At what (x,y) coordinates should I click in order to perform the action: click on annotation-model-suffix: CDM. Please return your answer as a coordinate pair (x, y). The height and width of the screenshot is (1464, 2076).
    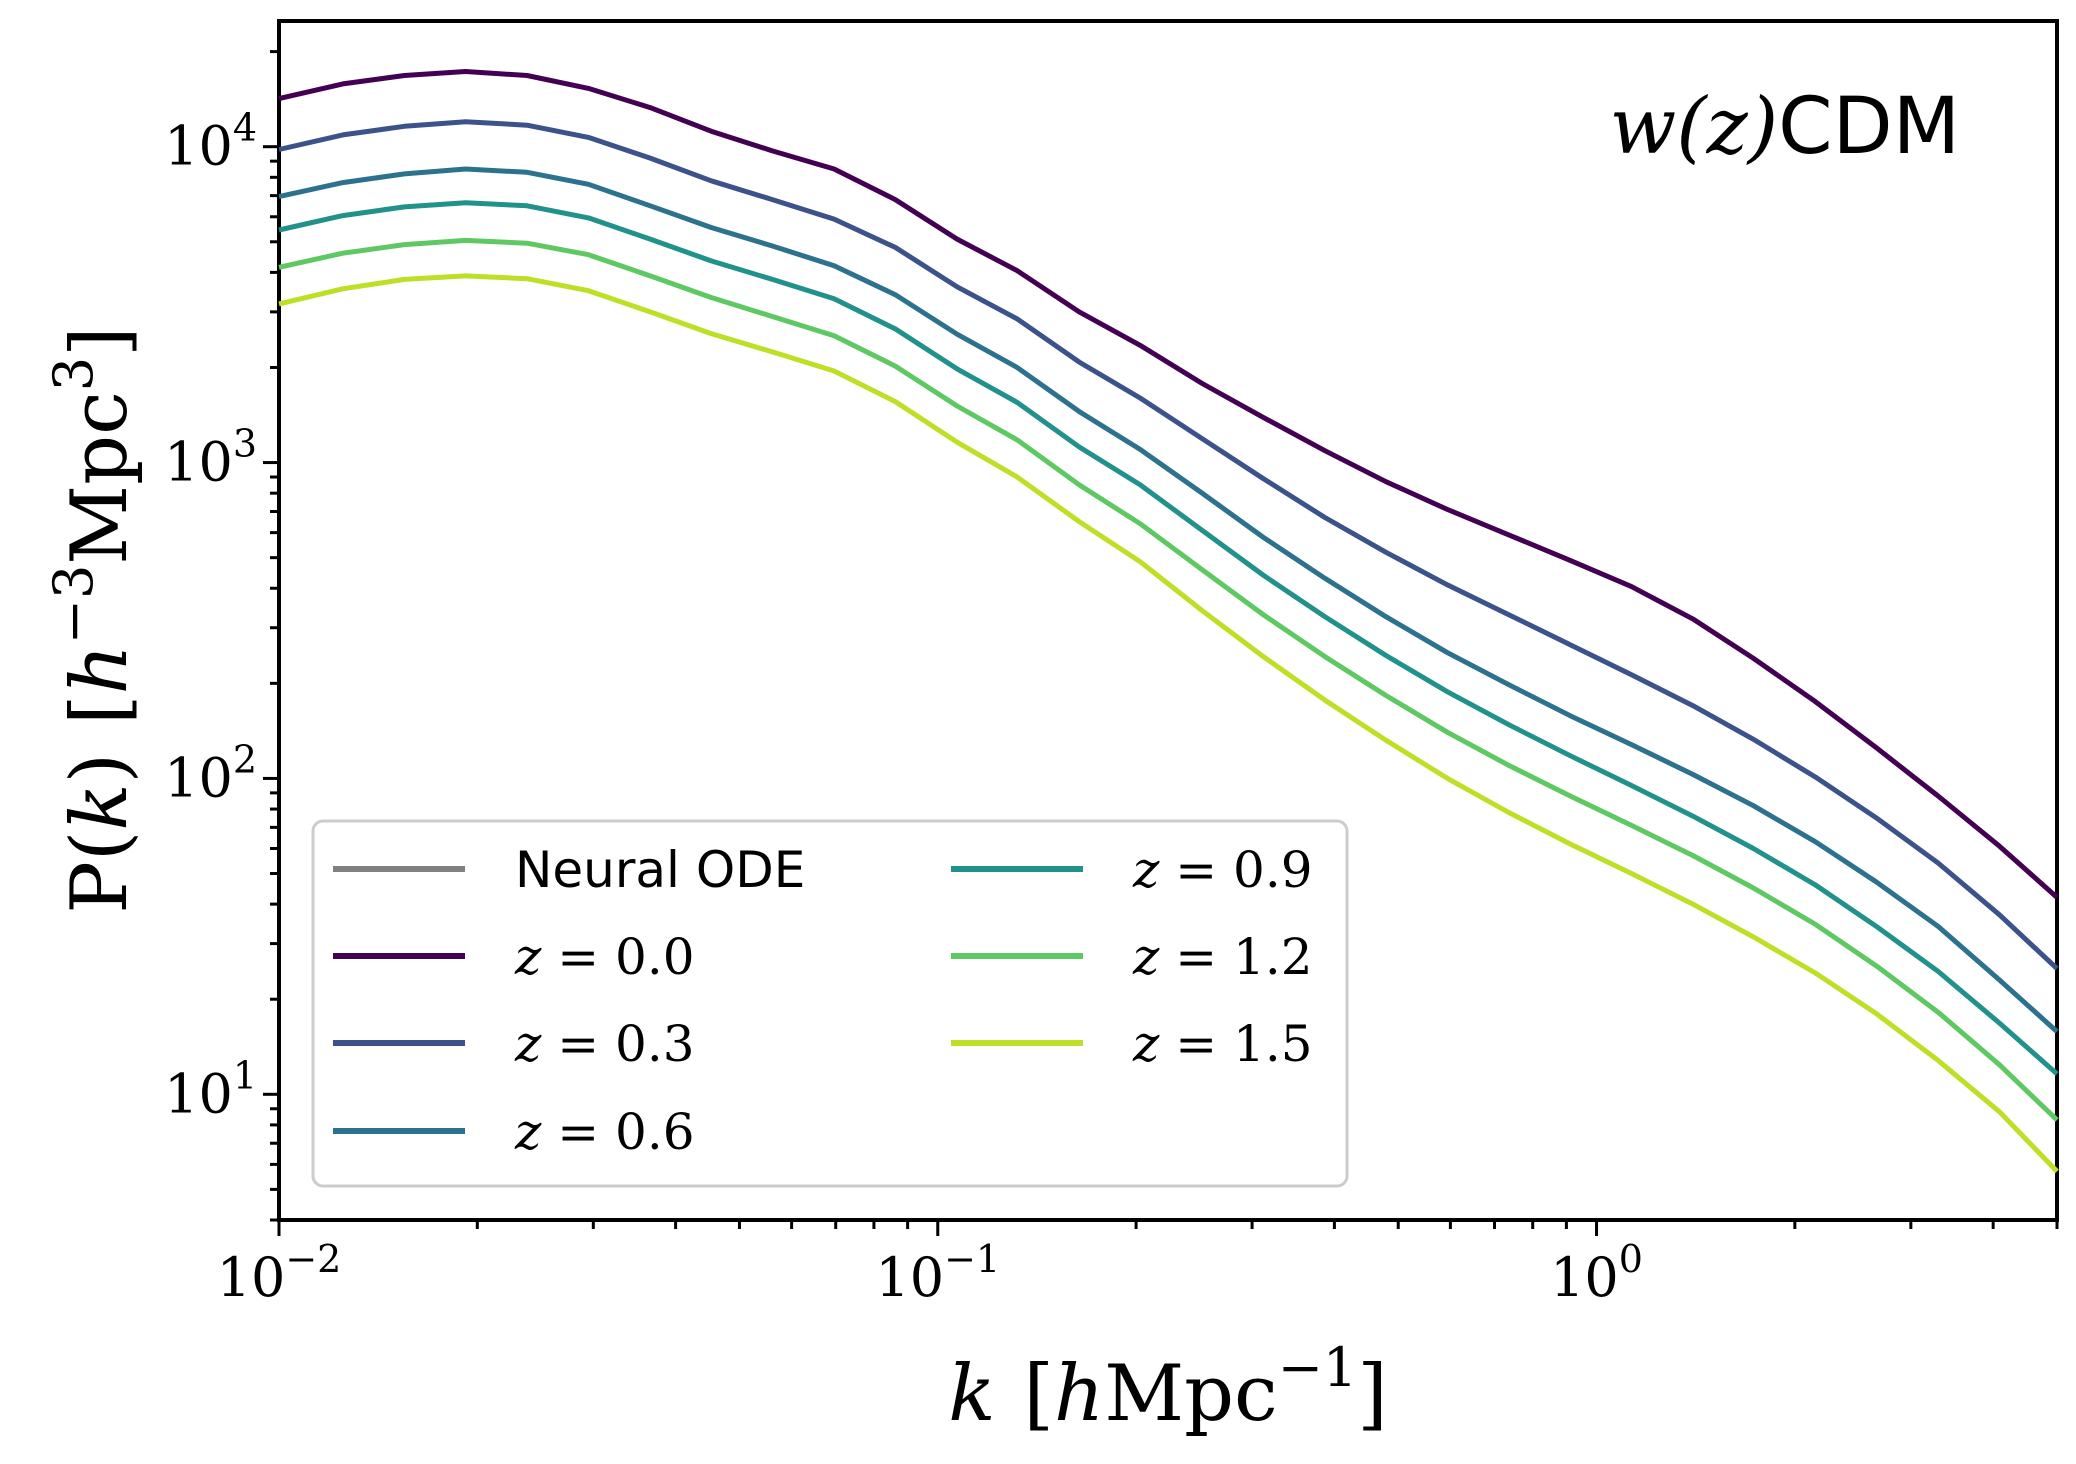
    Looking at the image, I should click on (1869, 127).